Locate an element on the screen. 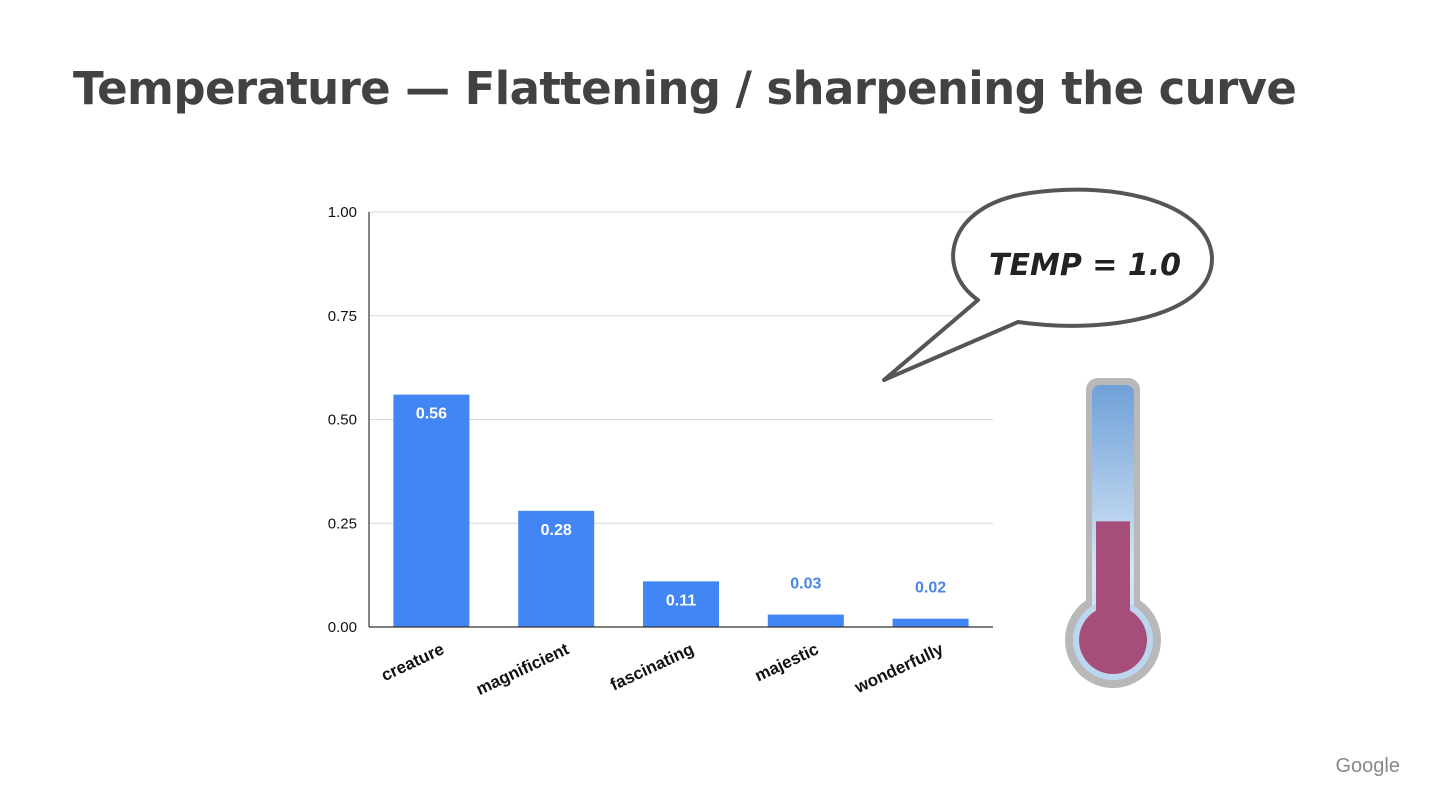 The height and width of the screenshot is (810, 1440). data-label: 0.03 is located at coordinates (805, 584).